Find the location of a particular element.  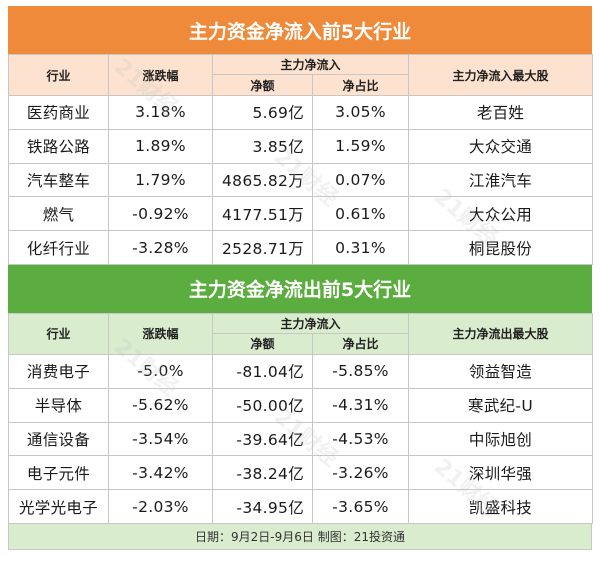

industry-cell: 半导体 is located at coordinates (58, 405).